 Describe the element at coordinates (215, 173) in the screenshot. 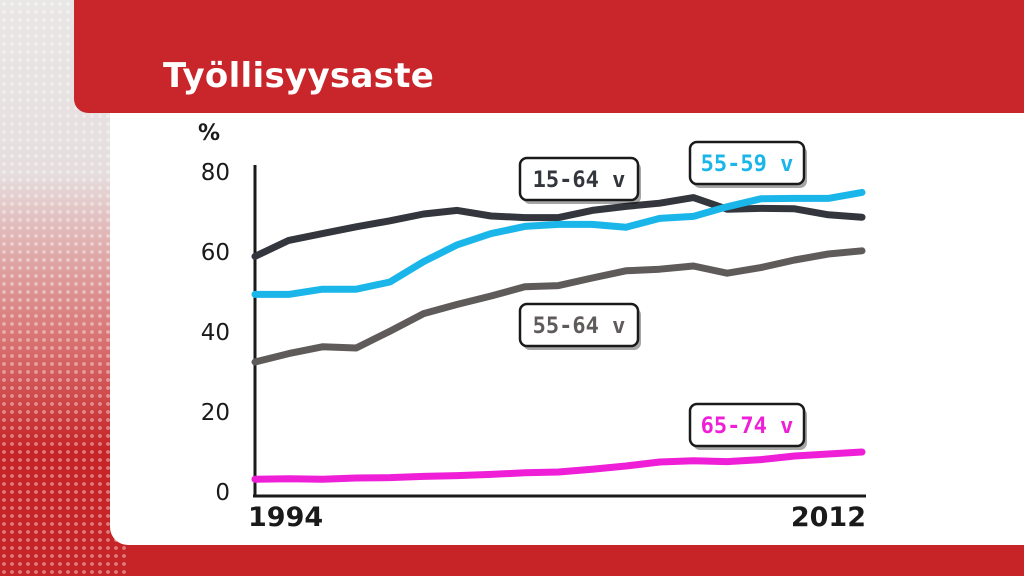

I see `y-tick-label: 80` at that location.